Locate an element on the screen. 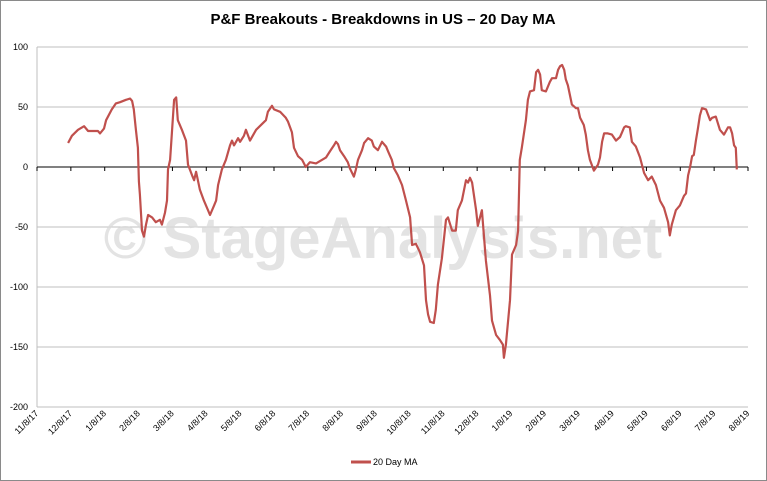 The height and width of the screenshot is (481, 767). x-tick-label: 7/8/19 is located at coordinates (705, 420).